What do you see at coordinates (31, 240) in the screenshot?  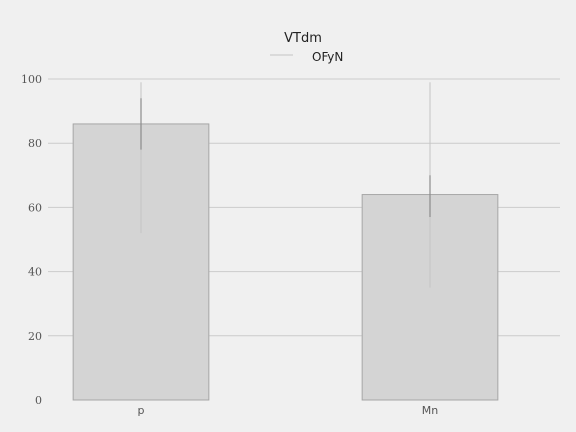 I see `y-tick-labels: 0 20 40 60 80 100` at bounding box center [31, 240].